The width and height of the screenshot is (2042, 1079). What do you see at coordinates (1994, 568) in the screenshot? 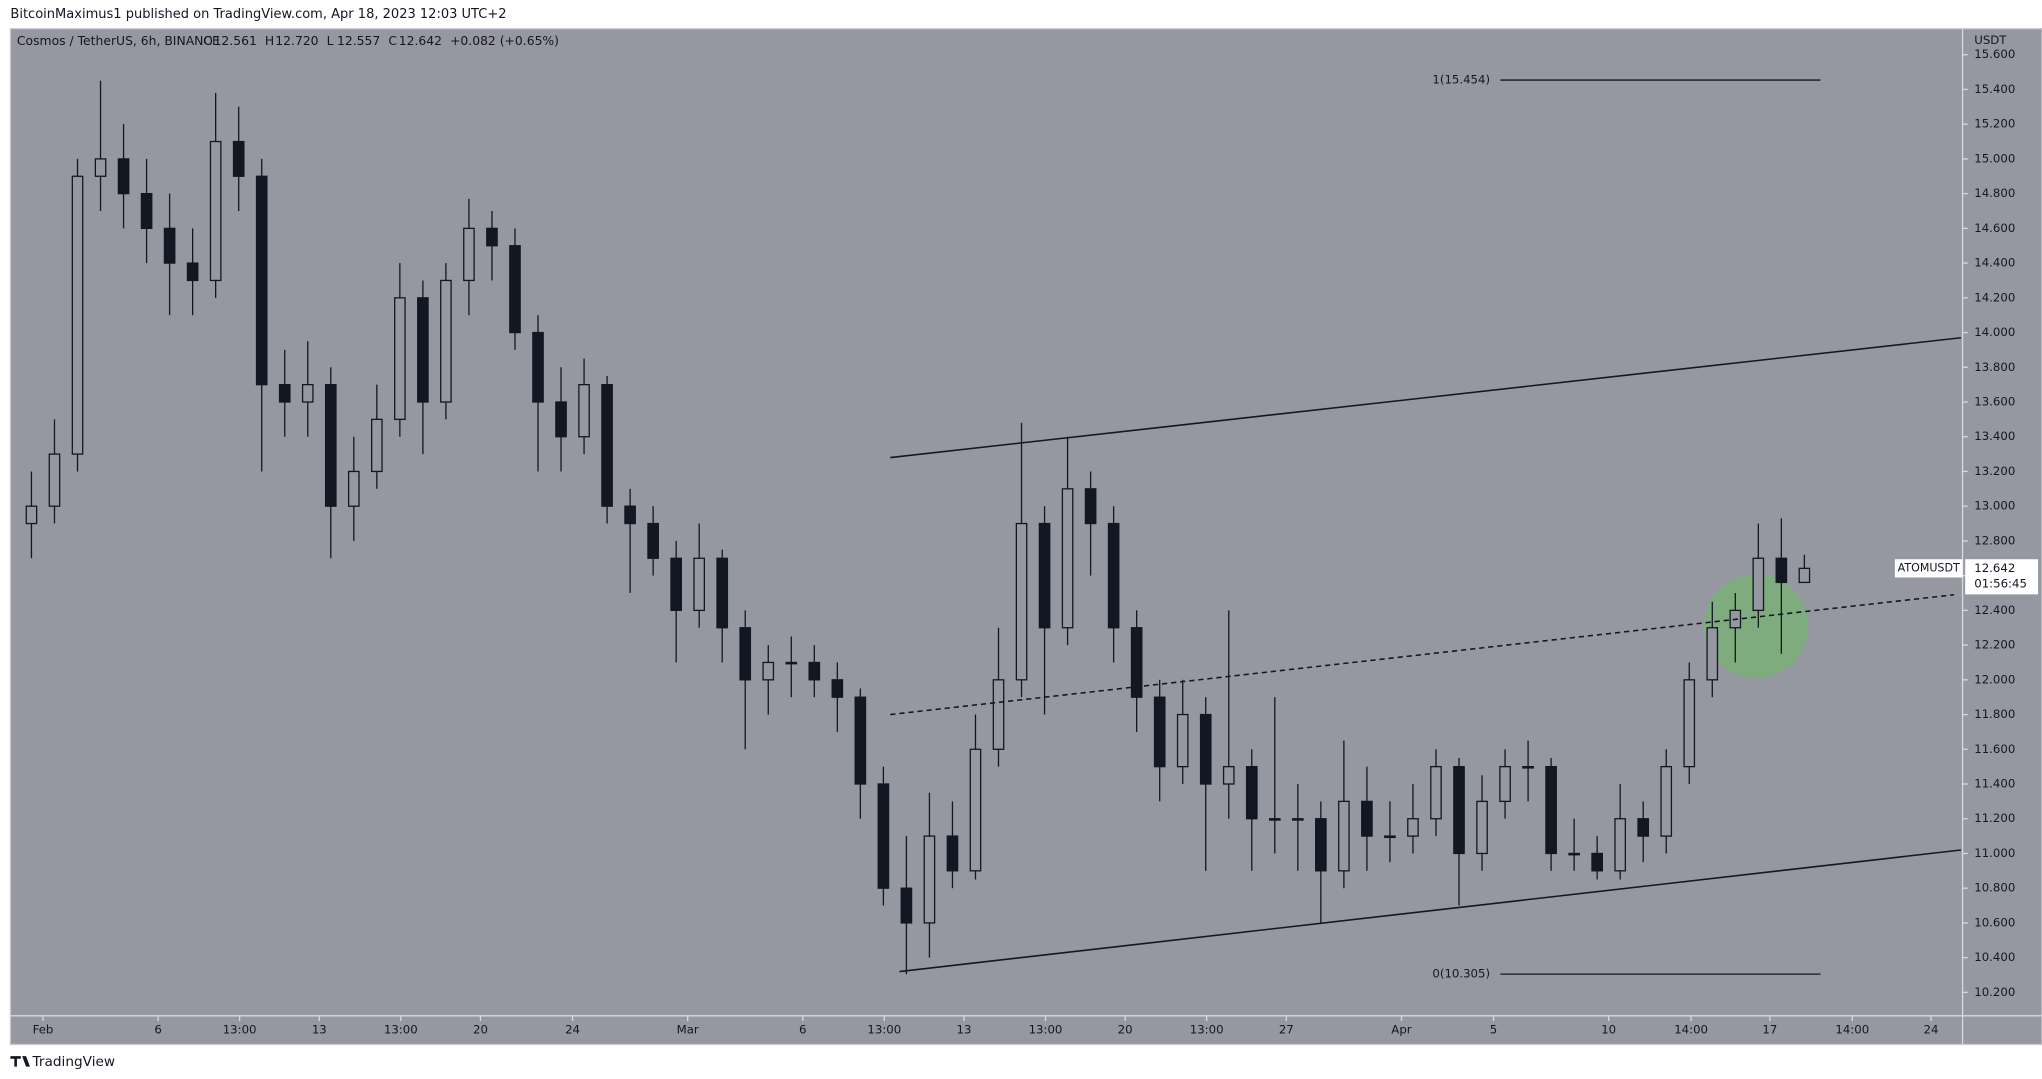
I see `price-tag-text: 12.642` at bounding box center [1994, 568].